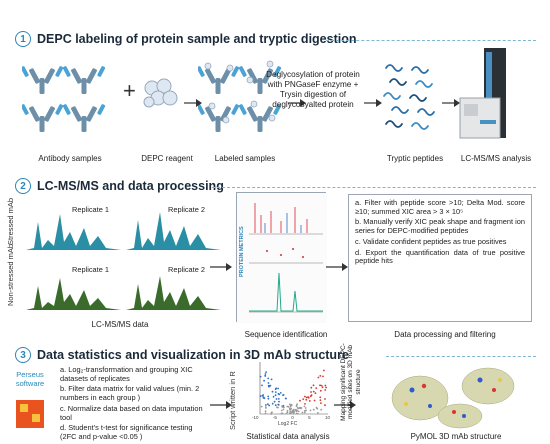 The height and width of the screenshot is (444, 550). Describe the element at coordinates (232, 400) in the screenshot. I see `r-script-label: Script written in R` at that location.